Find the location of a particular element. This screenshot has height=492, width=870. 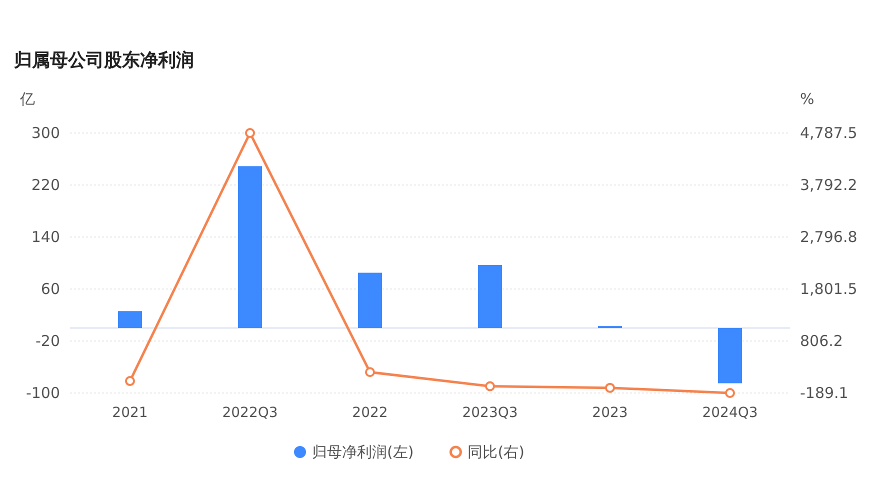

x-tick-label: 2024Q3 is located at coordinates (730, 413).